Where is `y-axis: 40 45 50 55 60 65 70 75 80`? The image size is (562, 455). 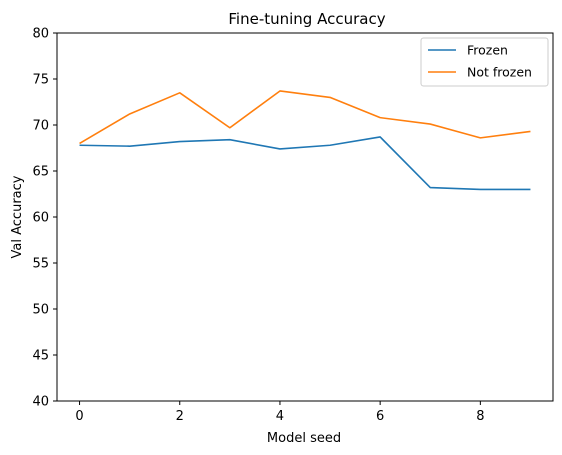 y-axis: 40 45 50 55 60 65 70 75 80 is located at coordinates (44, 218).